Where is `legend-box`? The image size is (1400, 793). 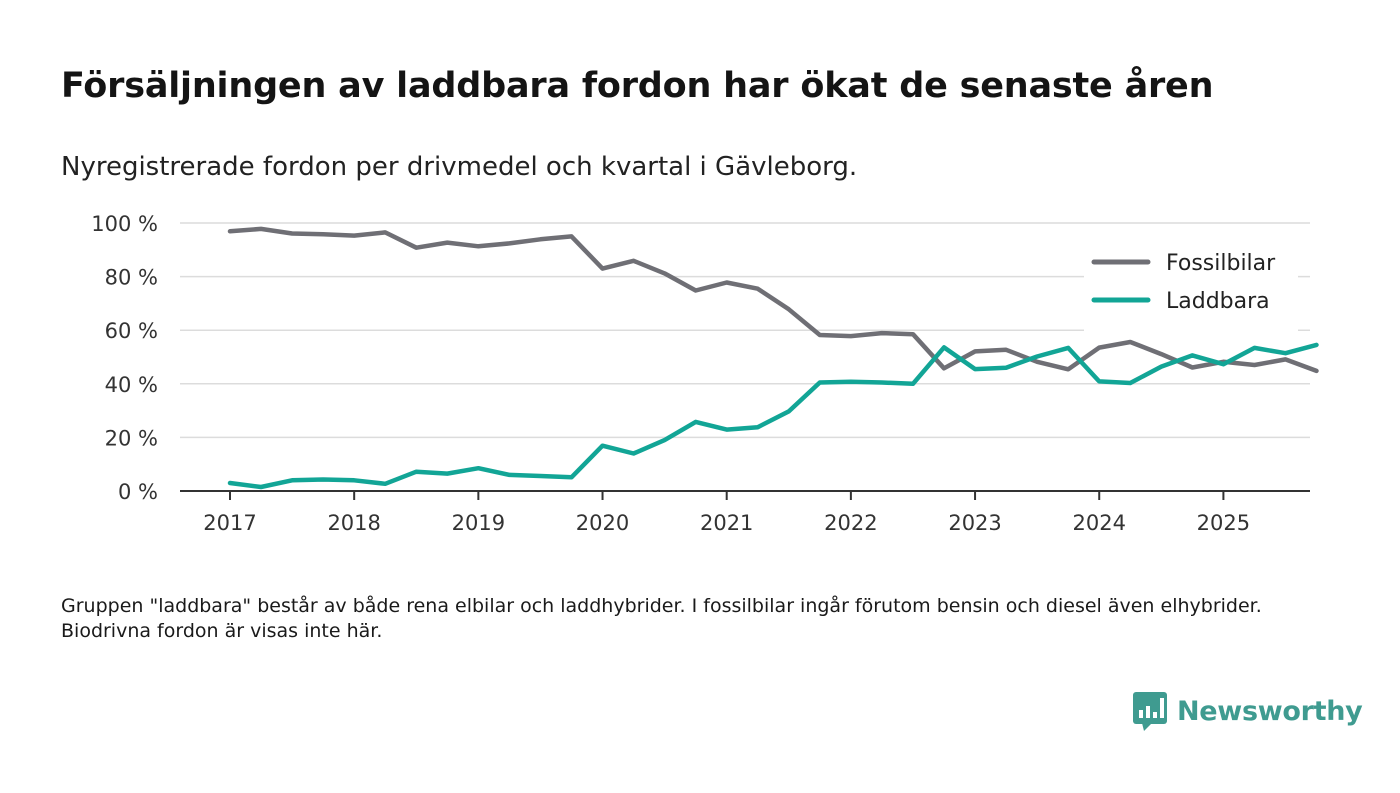 legend-box is located at coordinates (1191, 286).